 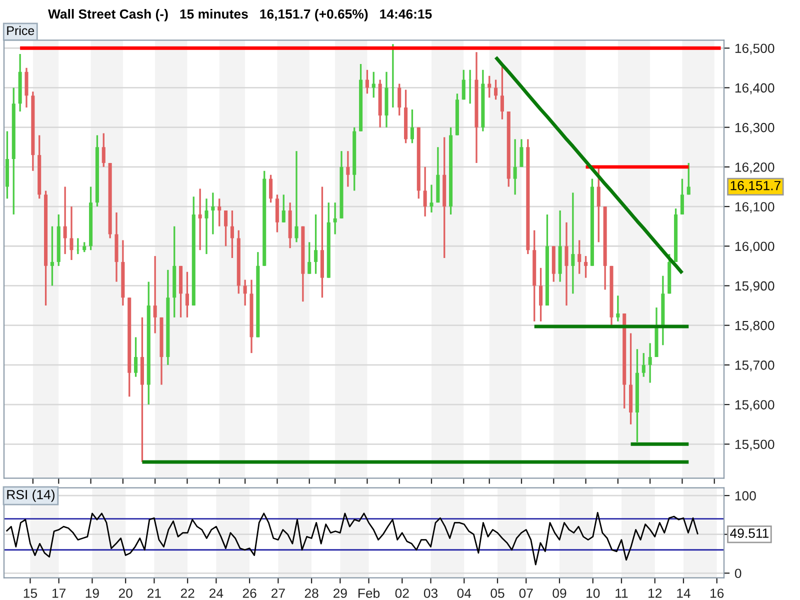 I want to click on x-tick-label: 05, so click(x=497, y=593).